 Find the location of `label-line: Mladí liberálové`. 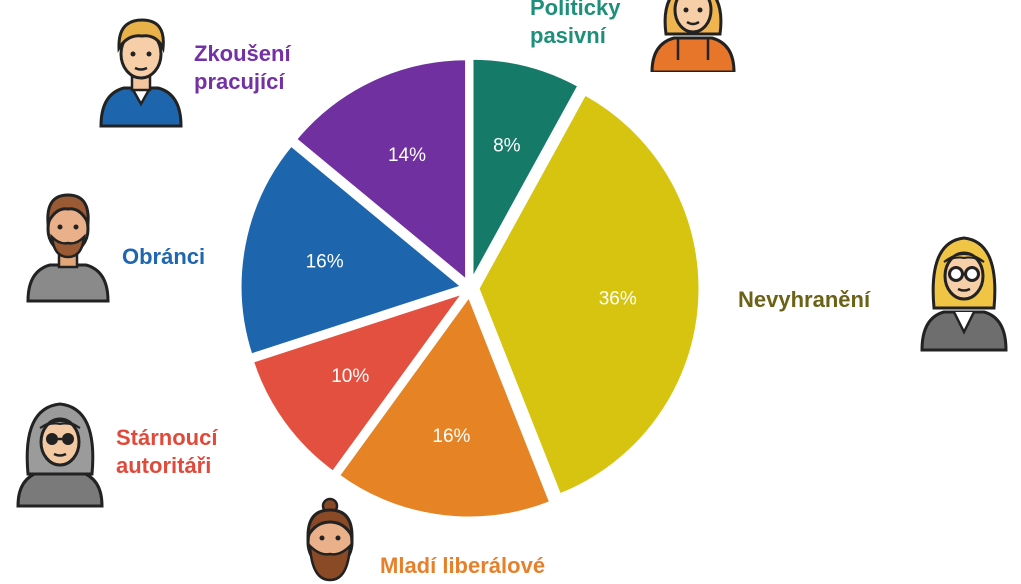

label-line: Mladí liberálové is located at coordinates (463, 565).